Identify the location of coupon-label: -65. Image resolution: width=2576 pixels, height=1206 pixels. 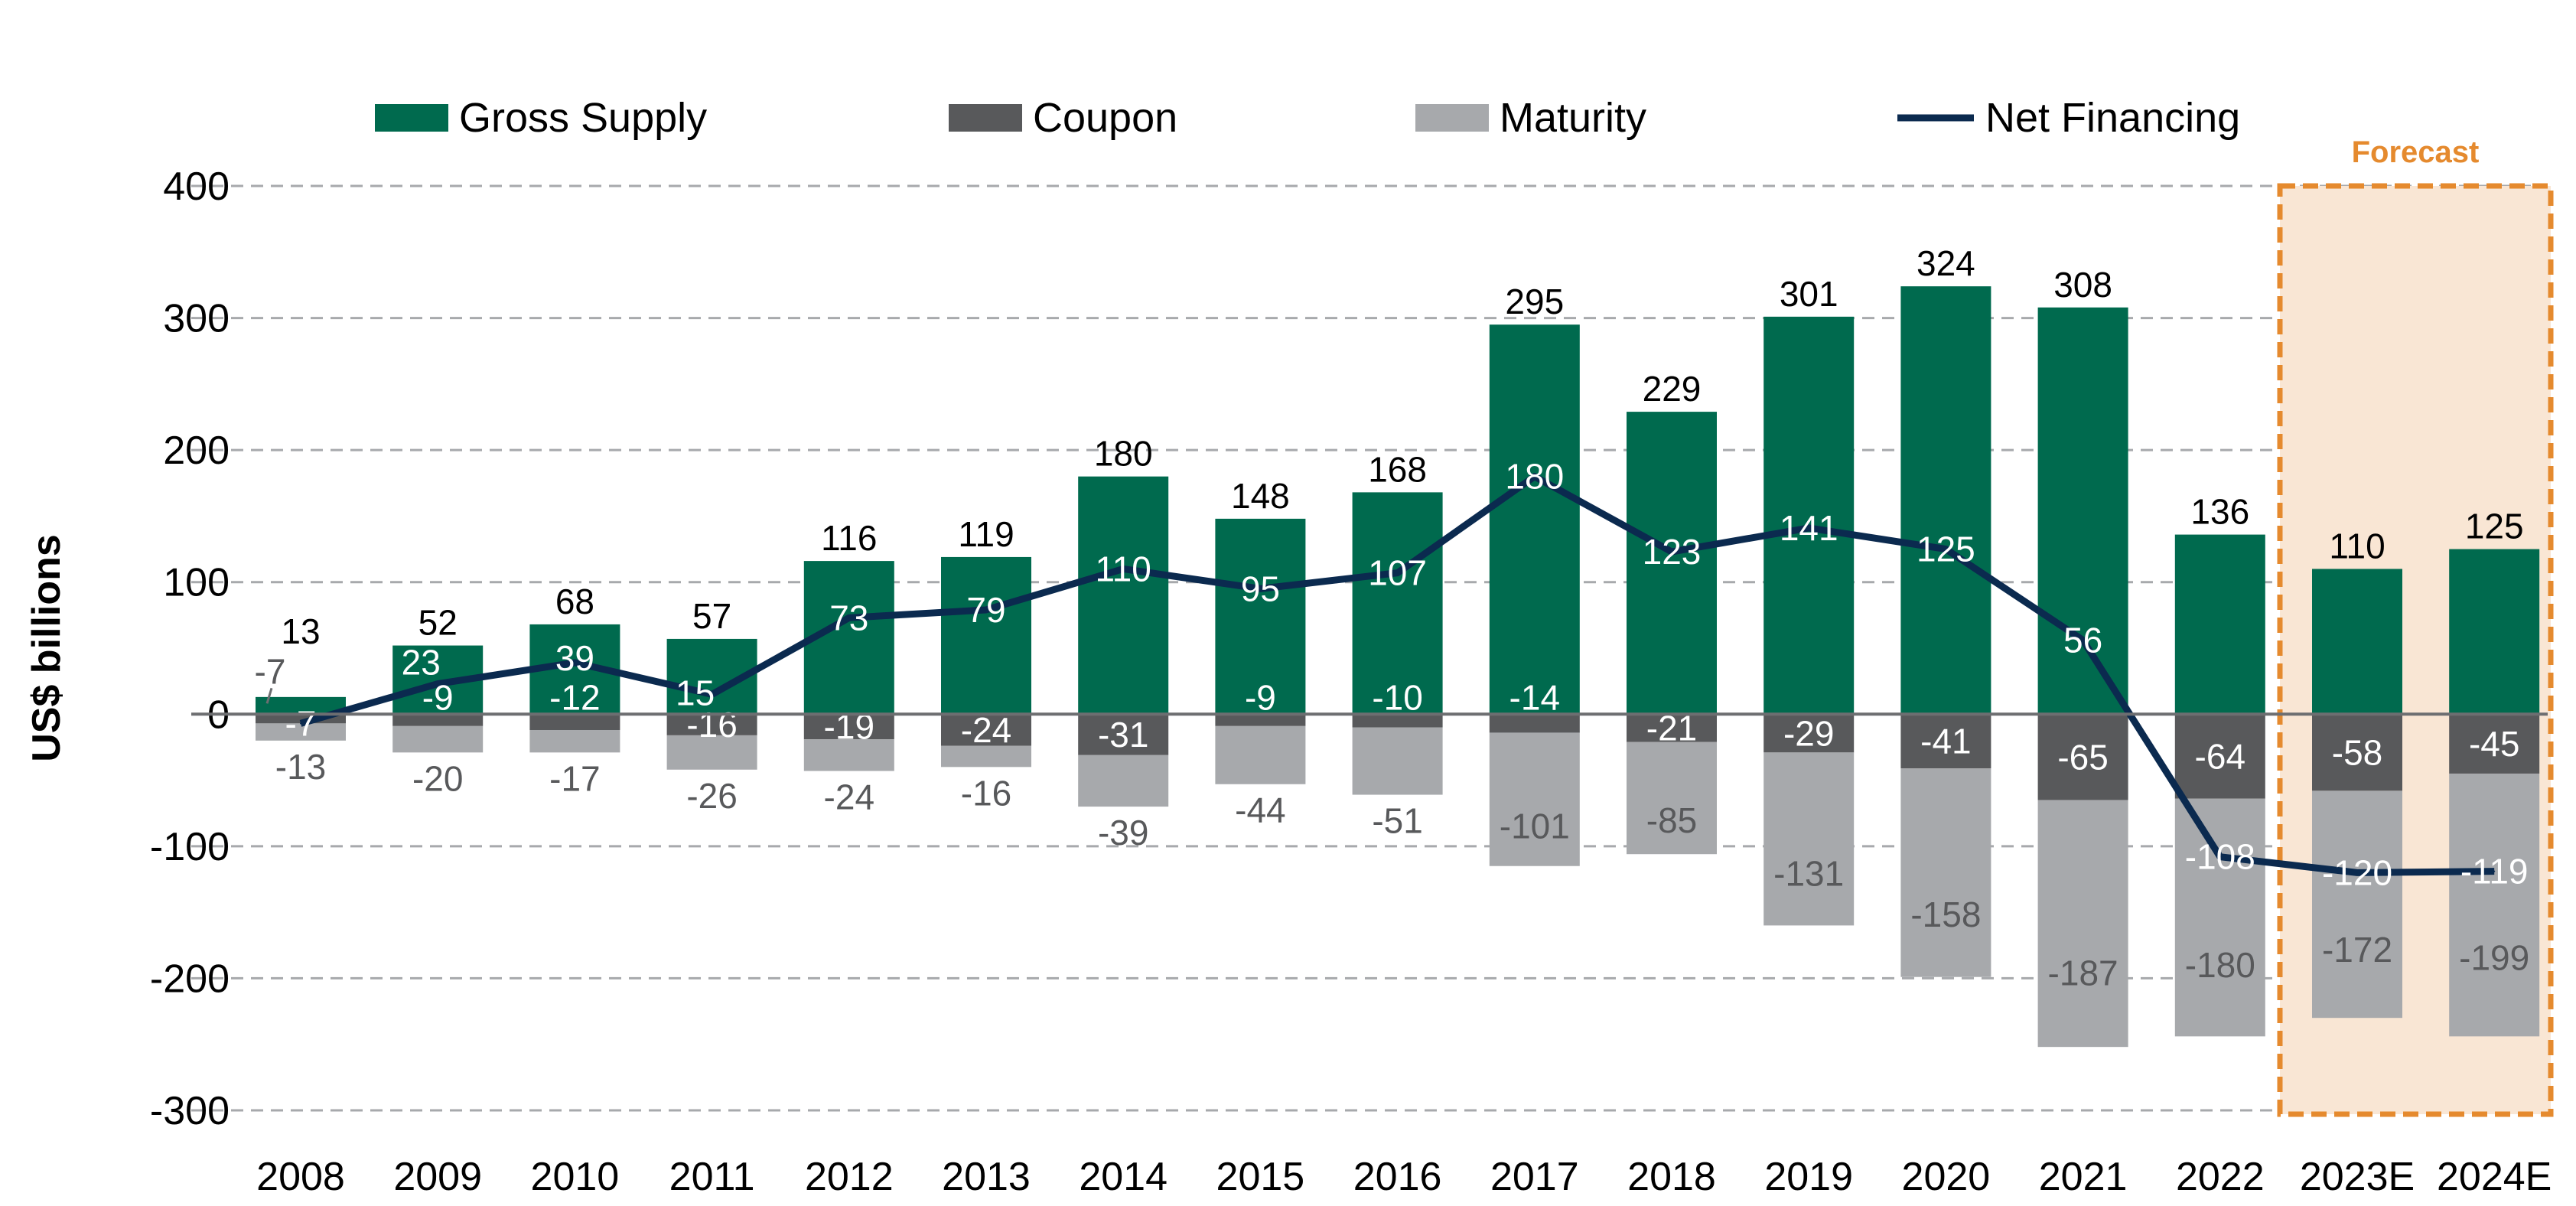
(2083, 757).